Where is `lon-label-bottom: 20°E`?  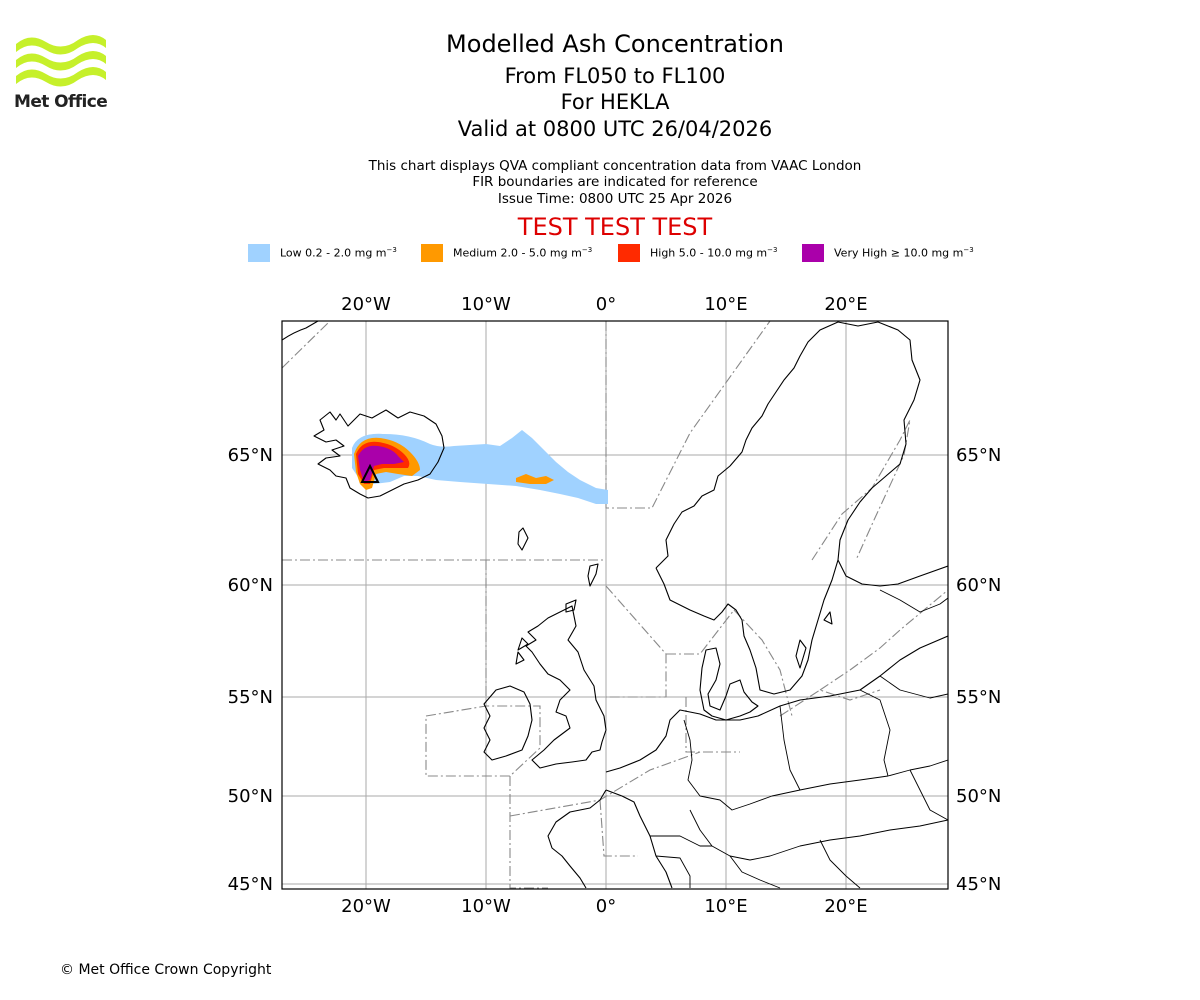 lon-label-bottom: 20°E is located at coordinates (845, 906).